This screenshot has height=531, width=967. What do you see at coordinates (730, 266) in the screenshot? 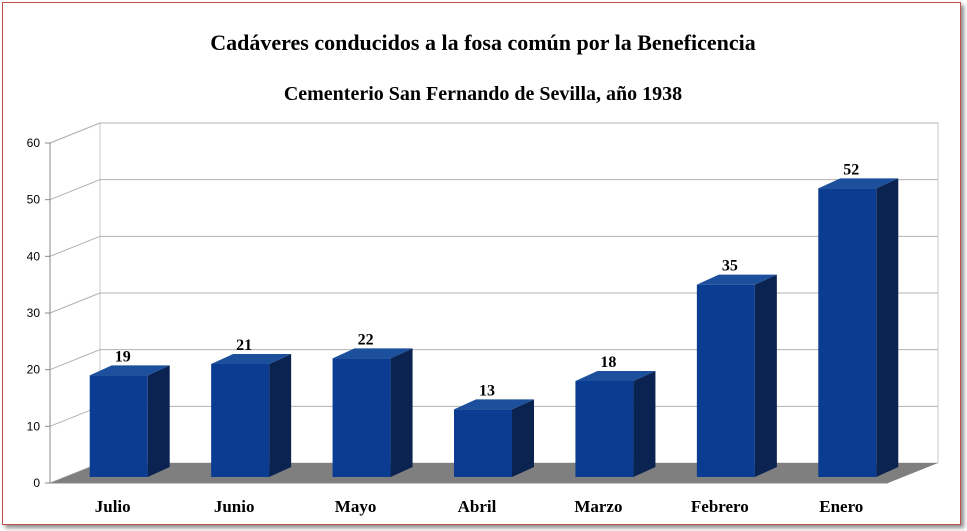
I see `data-label: 35` at bounding box center [730, 266].